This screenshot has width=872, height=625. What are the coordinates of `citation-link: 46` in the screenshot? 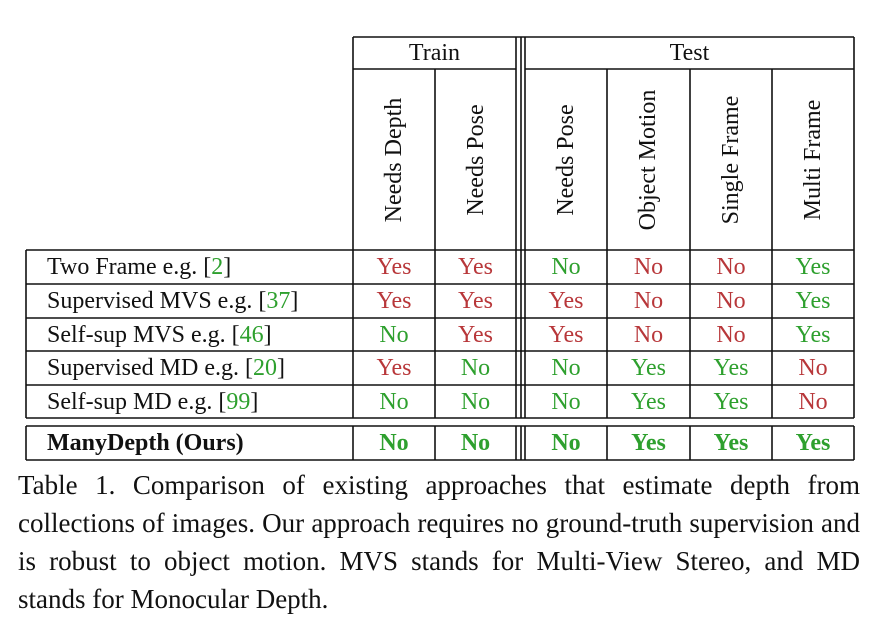 It's located at (251, 335).